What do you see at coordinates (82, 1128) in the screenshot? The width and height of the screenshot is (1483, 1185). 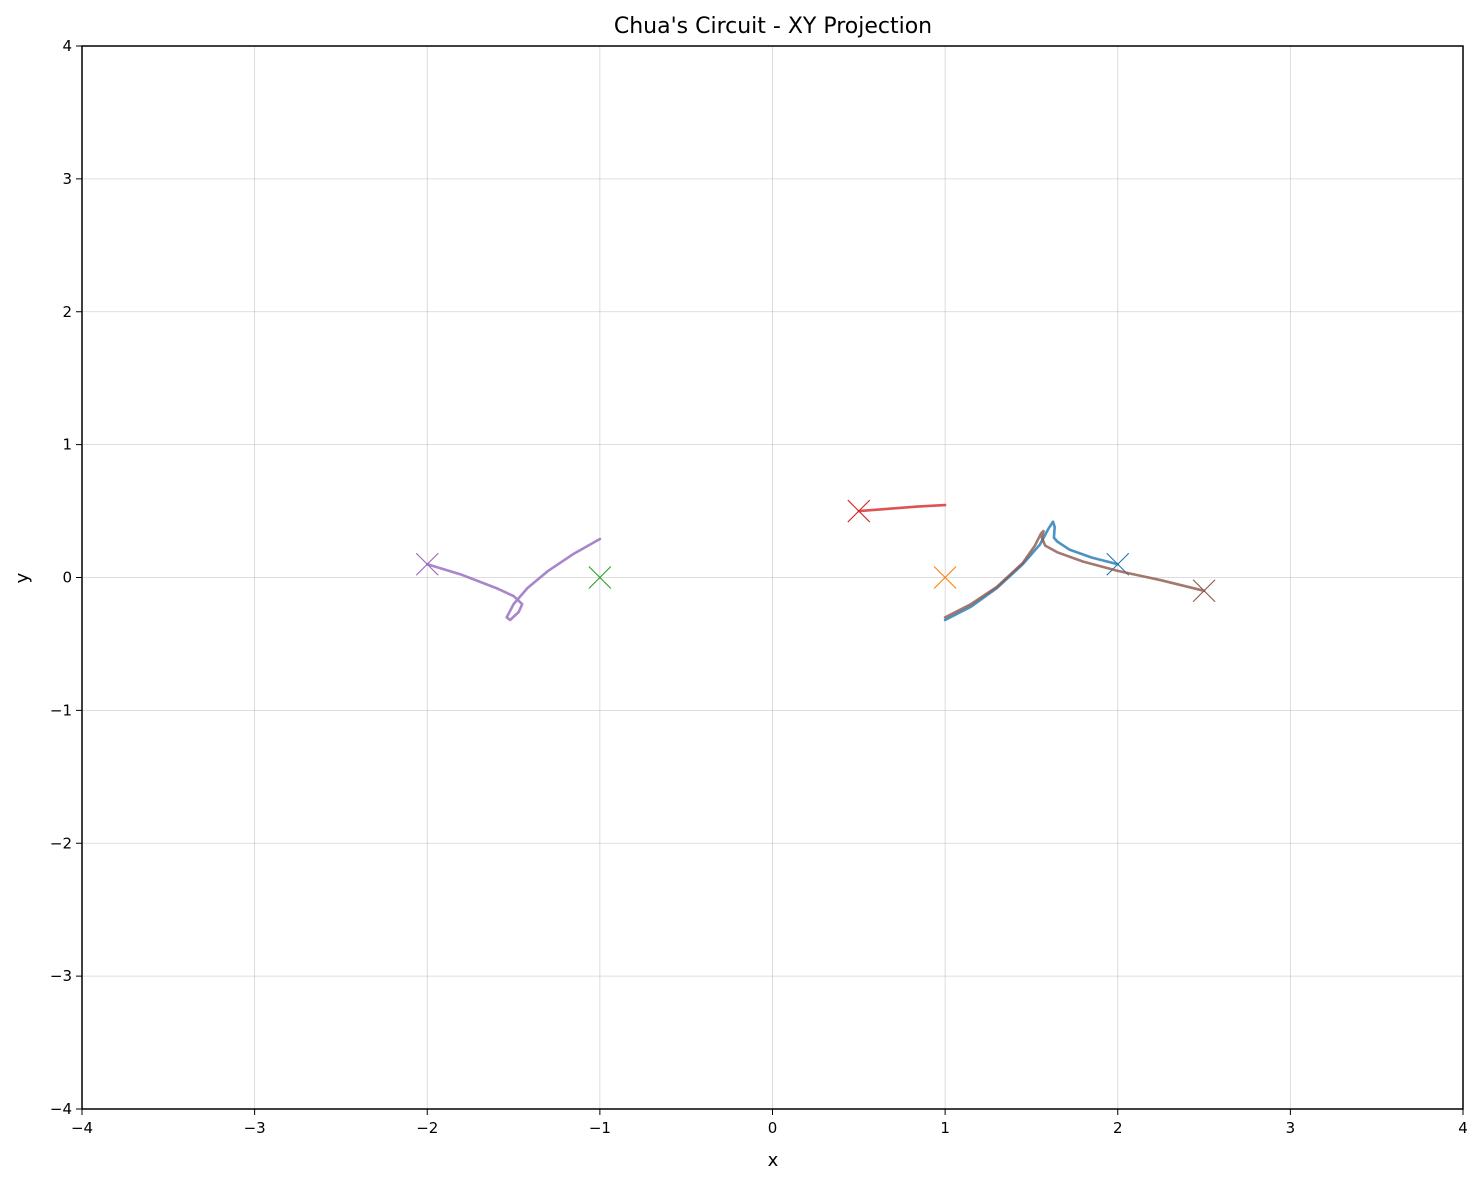 I see `x-tick-label: −4` at bounding box center [82, 1128].